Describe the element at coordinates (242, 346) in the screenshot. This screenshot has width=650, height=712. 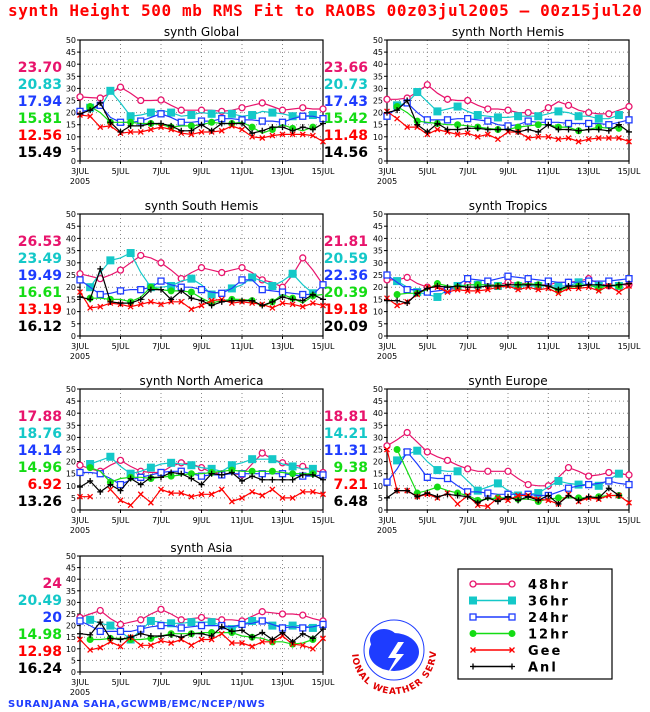
I see `x-tick-label: 11JUL` at that location.